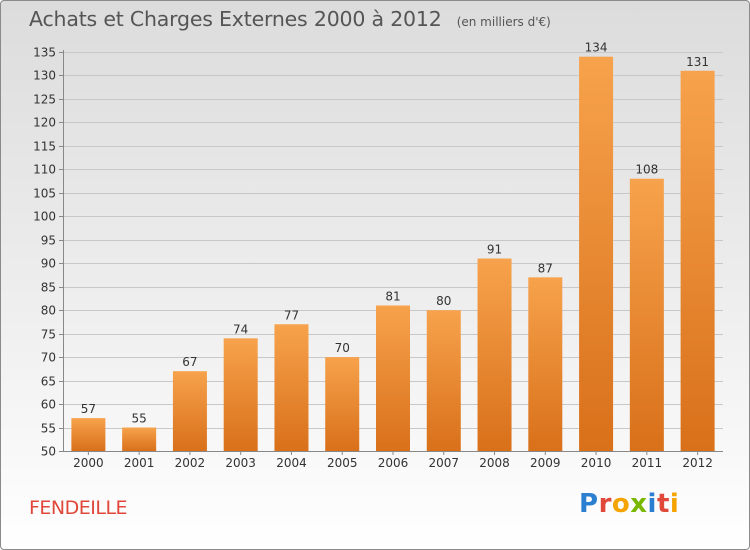 Image resolution: width=750 pixels, height=550 pixels. What do you see at coordinates (48, 311) in the screenshot?
I see `y-tick-label: 80` at bounding box center [48, 311].